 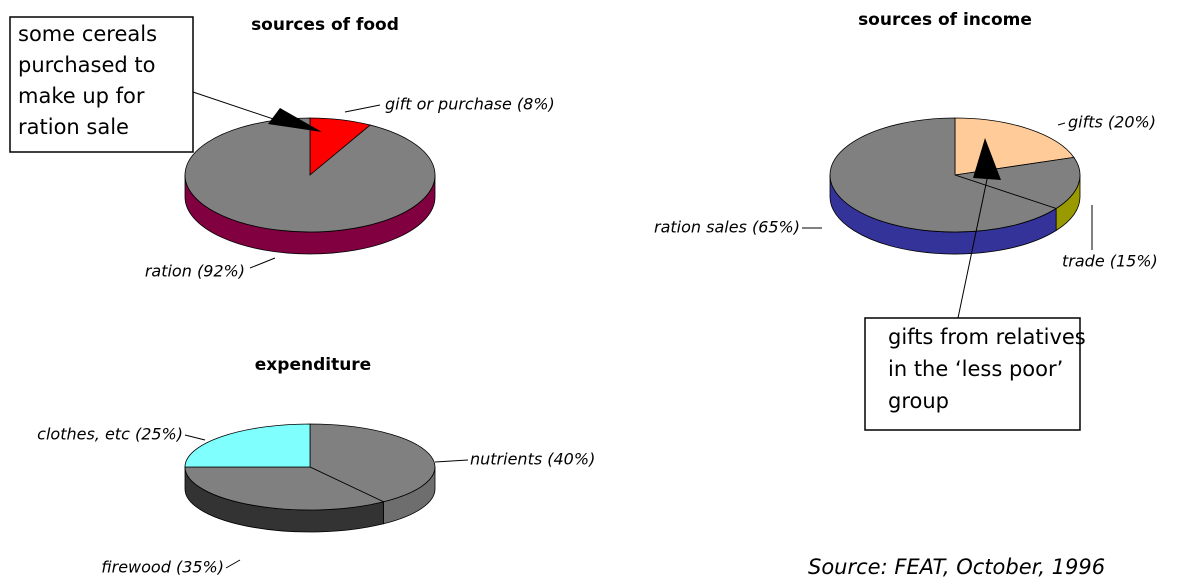 I want to click on chart-title: sources of food, so click(x=325, y=25).